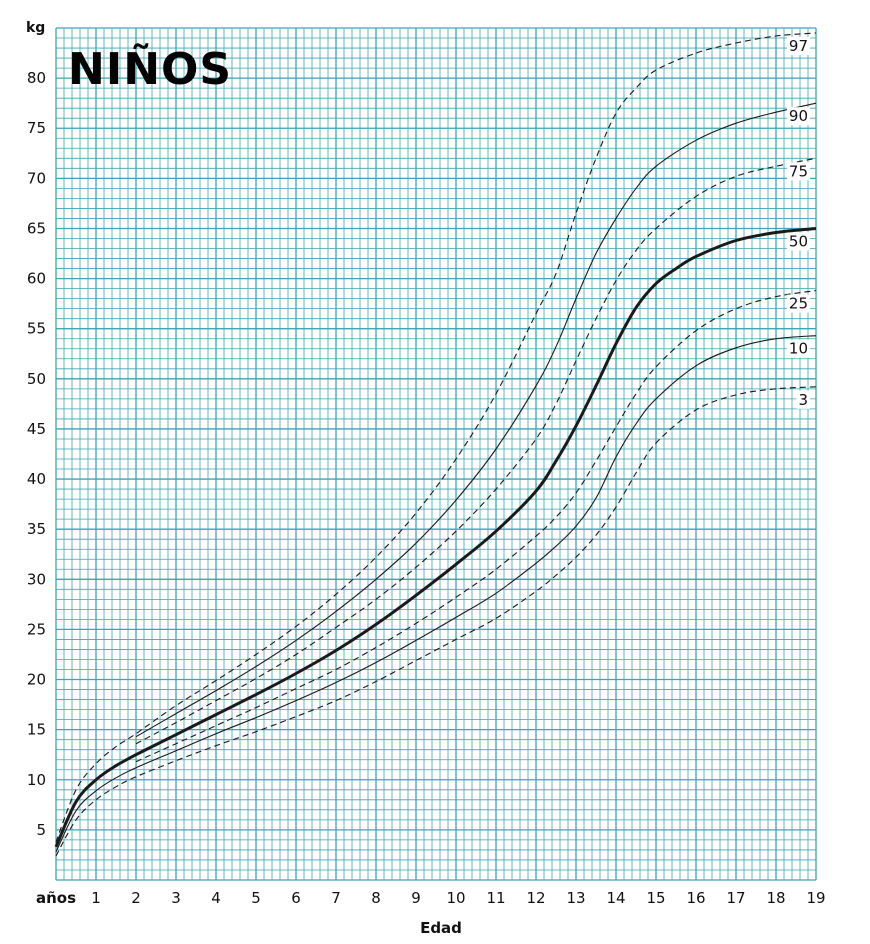 This screenshot has height=944, width=870. Describe the element at coordinates (36, 629) in the screenshot. I see `y-tick-label: 25` at that location.